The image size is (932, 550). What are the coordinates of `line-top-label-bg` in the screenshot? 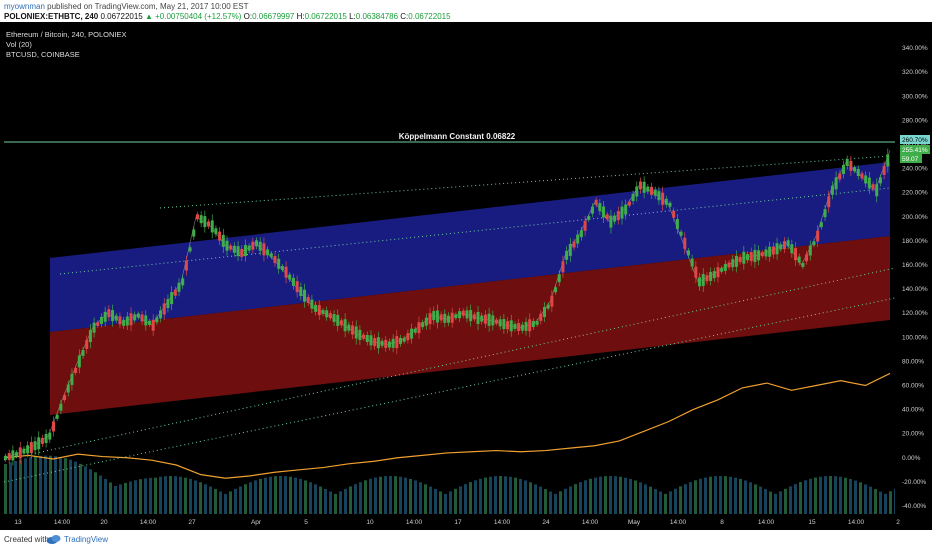 It's located at (915, 139).